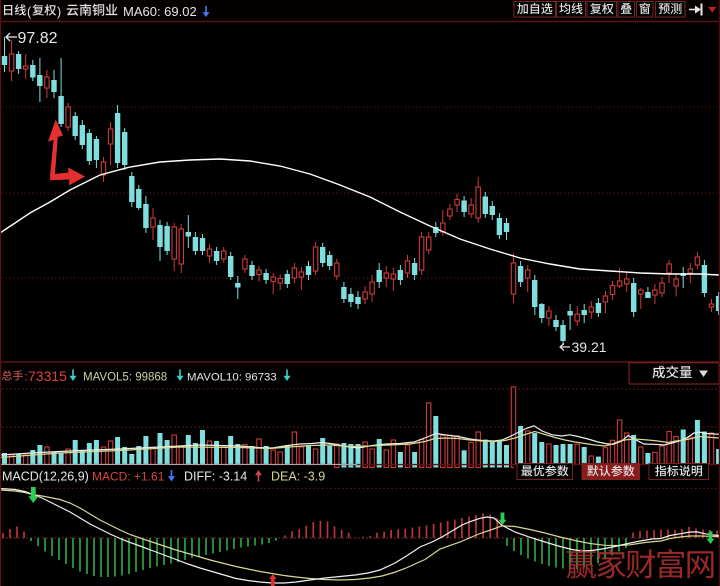  Describe the element at coordinates (232, 378) in the screenshot. I see `svg-text: MAVOL10: 96733` at that location.